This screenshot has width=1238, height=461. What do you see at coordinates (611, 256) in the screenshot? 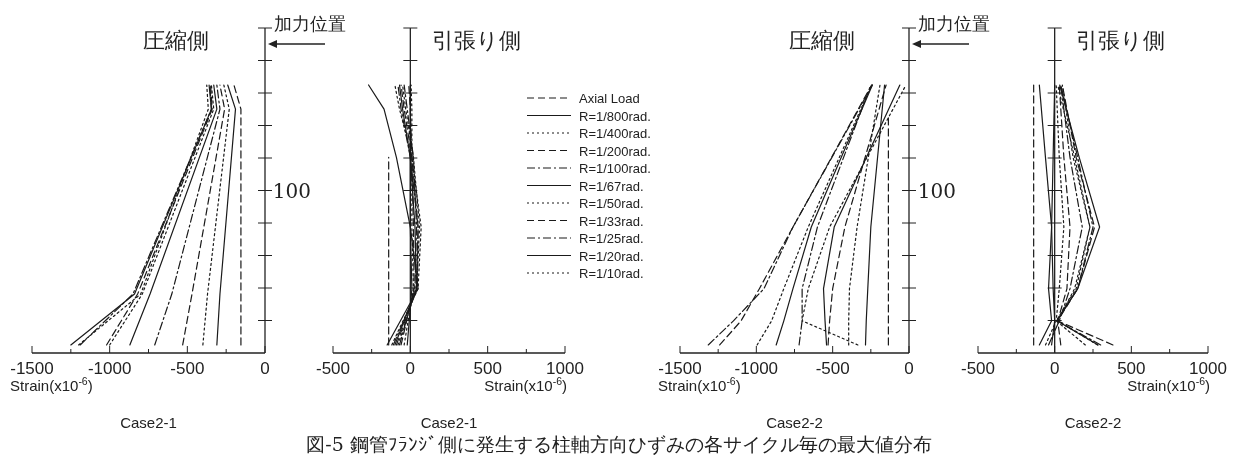
I see `legend-label: R=1/20rad.` at bounding box center [611, 256].